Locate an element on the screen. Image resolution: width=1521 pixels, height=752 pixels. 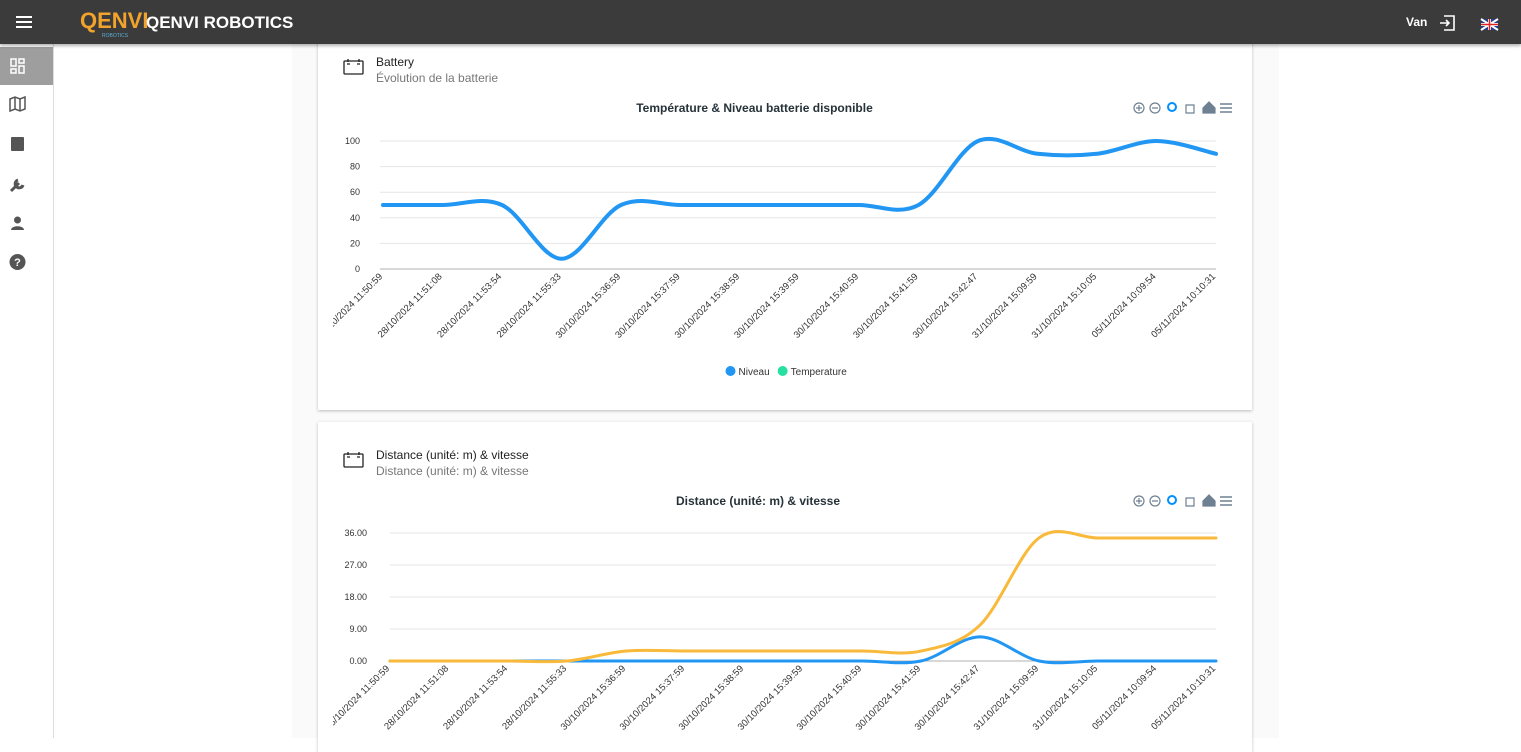
logo-sub: ROBOTICS is located at coordinates (115, 36).